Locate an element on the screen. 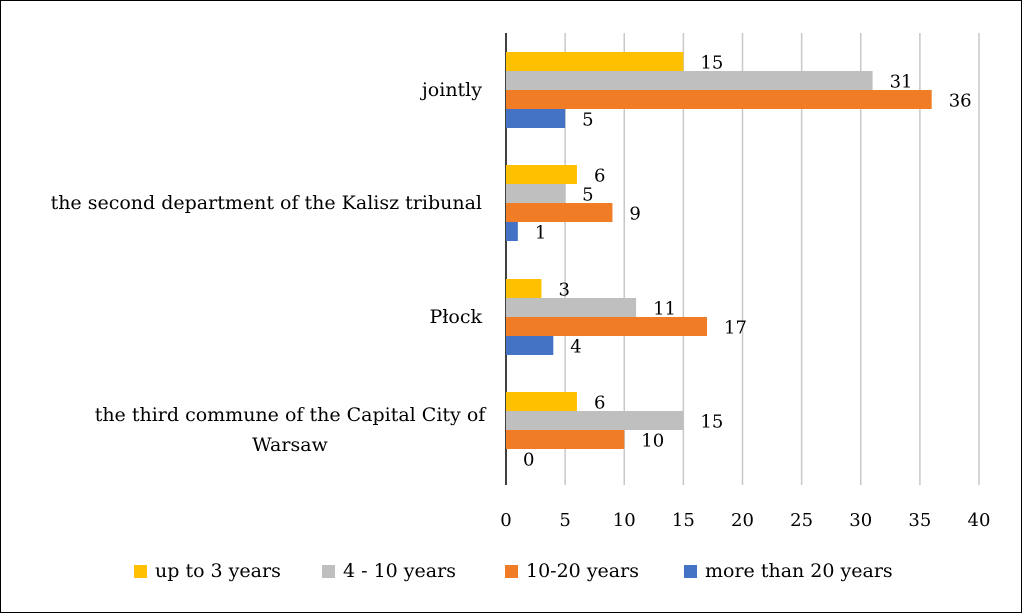 The width and height of the screenshot is (1024, 615). legend-item: 4 - 10 years is located at coordinates (389, 571).